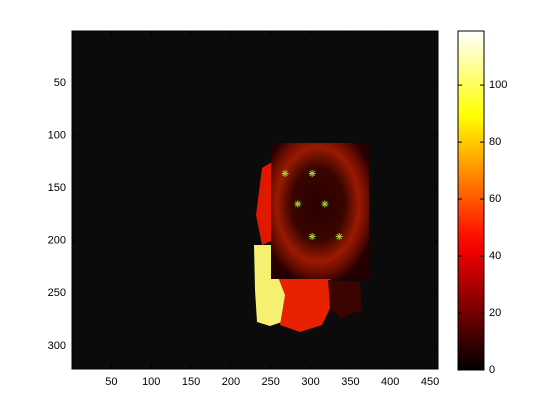  Describe the element at coordinates (495, 256) in the screenshot. I see `colorbar-tick-label: 40` at that location.